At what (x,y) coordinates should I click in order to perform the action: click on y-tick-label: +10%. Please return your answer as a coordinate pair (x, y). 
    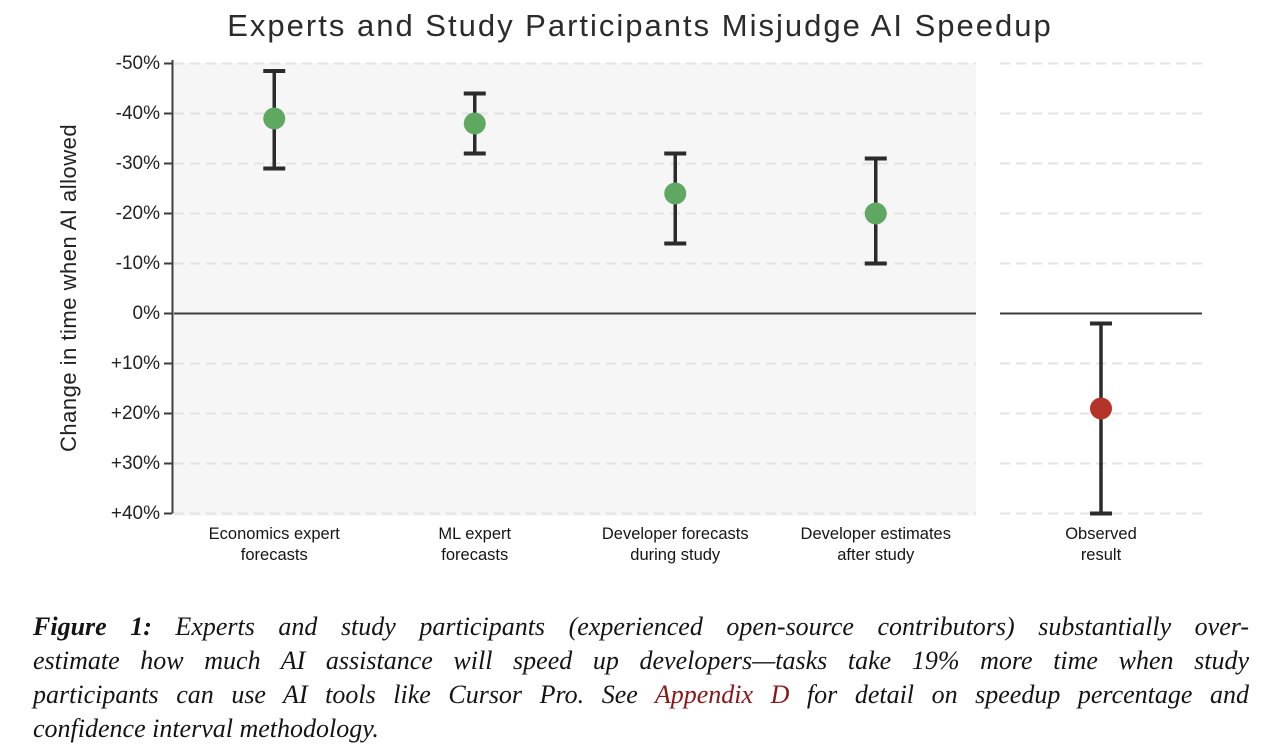
    Looking at the image, I should click on (135, 363).